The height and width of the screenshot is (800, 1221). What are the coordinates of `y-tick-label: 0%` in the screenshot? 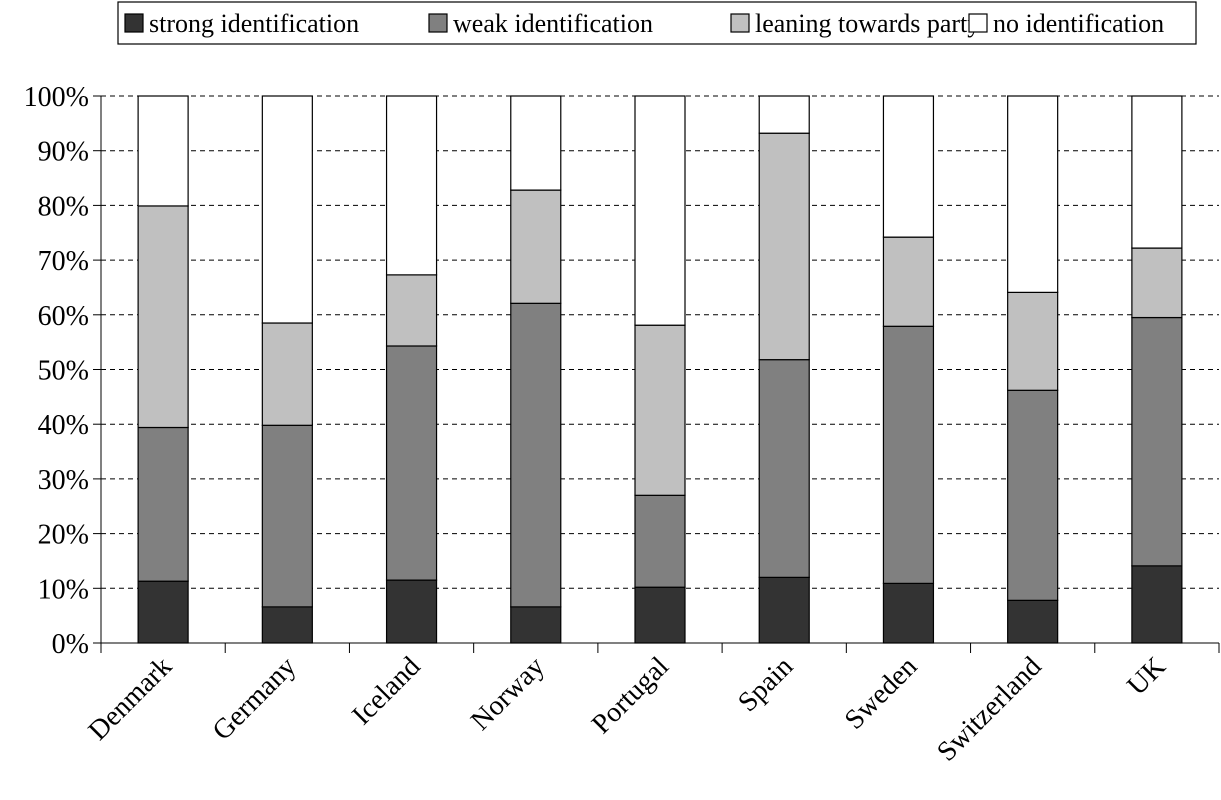 It's located at (70, 644).